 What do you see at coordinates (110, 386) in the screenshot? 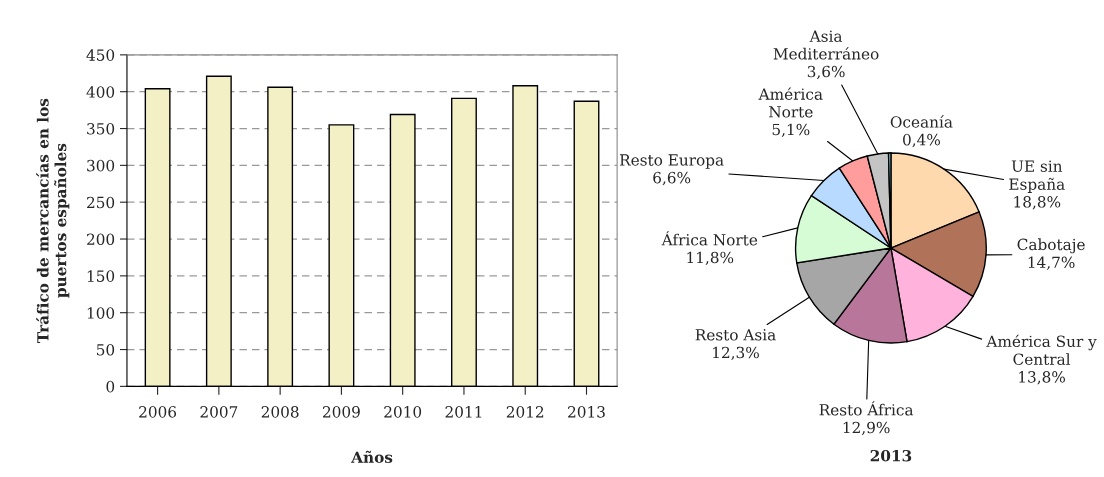
I see `y-tick-label: 0` at bounding box center [110, 386].